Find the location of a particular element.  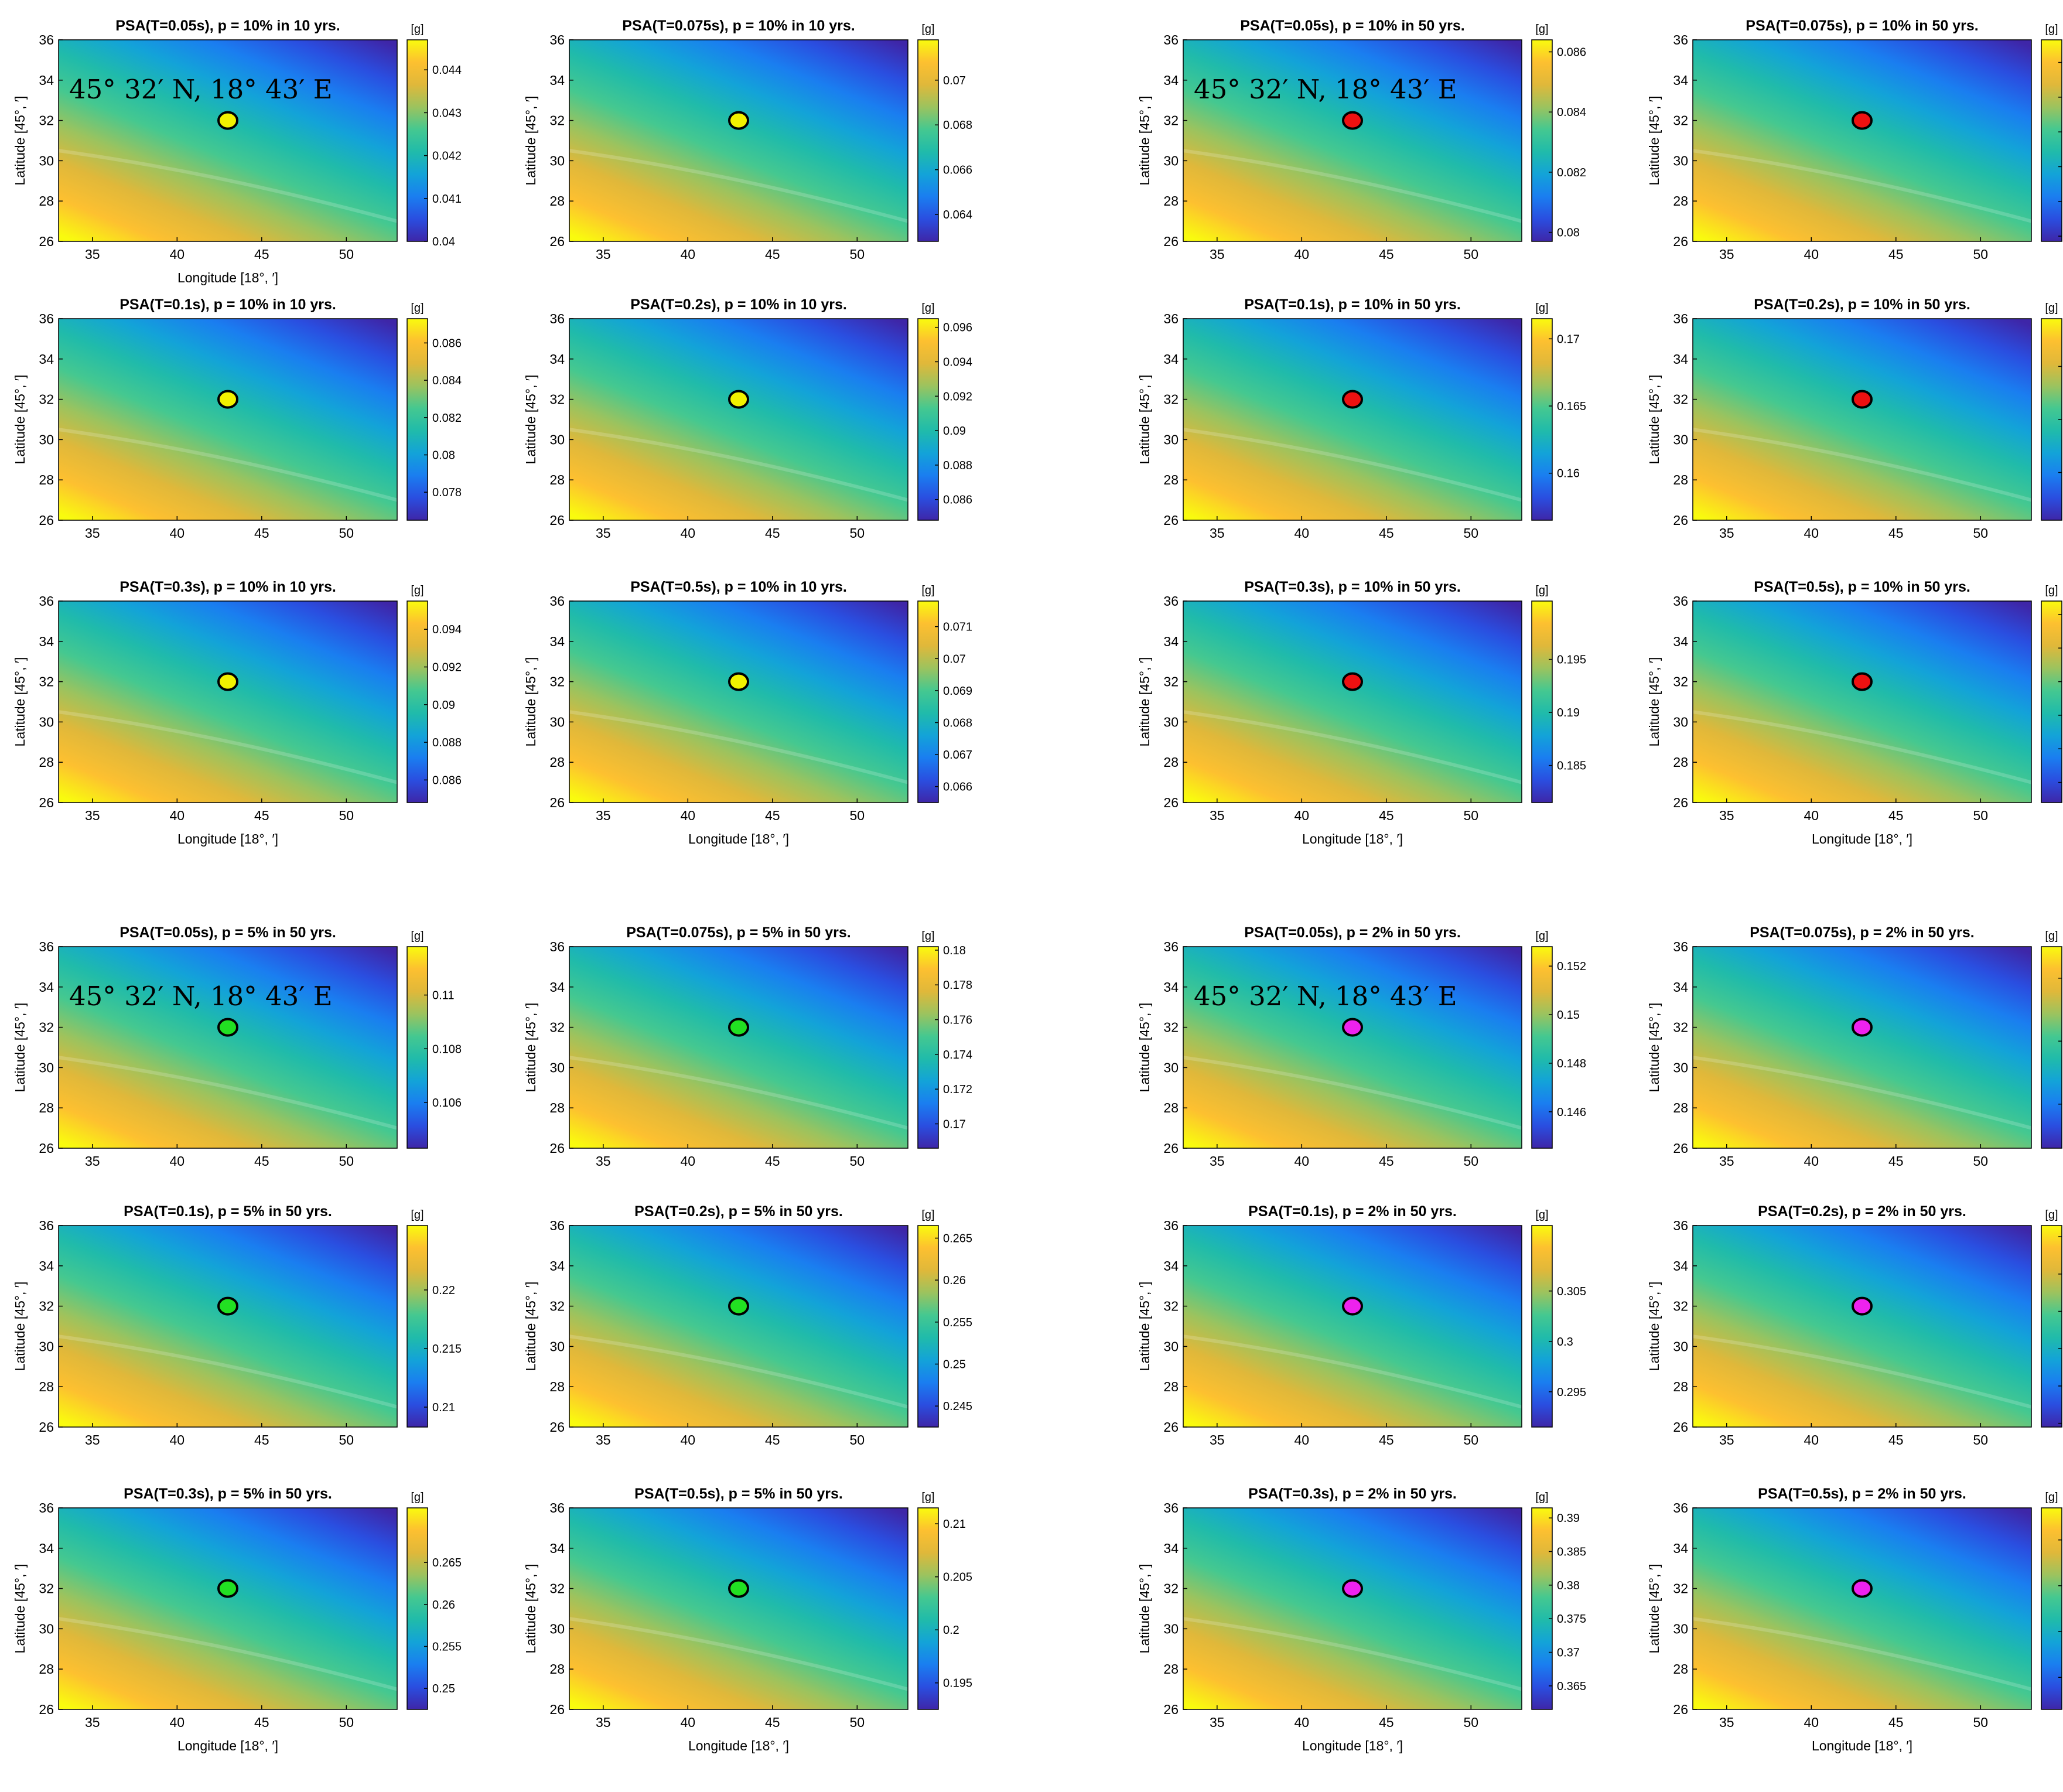

colorbar-tick-label: 0.19 is located at coordinates (1568, 712).